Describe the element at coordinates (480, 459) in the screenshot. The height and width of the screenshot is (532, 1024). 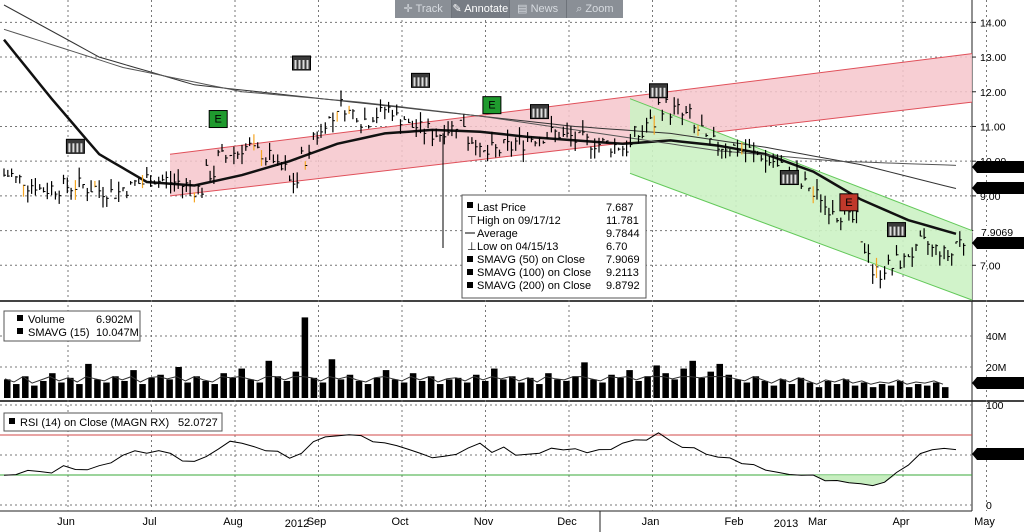
I see `rsi-line` at that location.